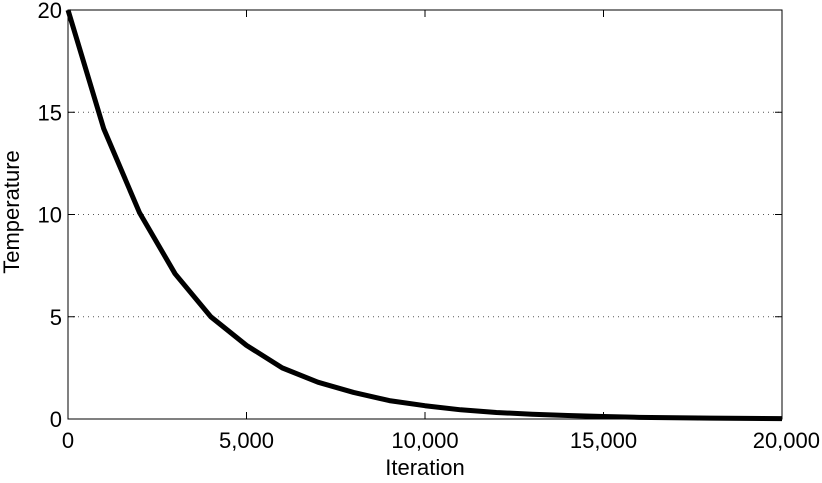 The height and width of the screenshot is (483, 822). I want to click on y-tick-label: 20, so click(50, 11).